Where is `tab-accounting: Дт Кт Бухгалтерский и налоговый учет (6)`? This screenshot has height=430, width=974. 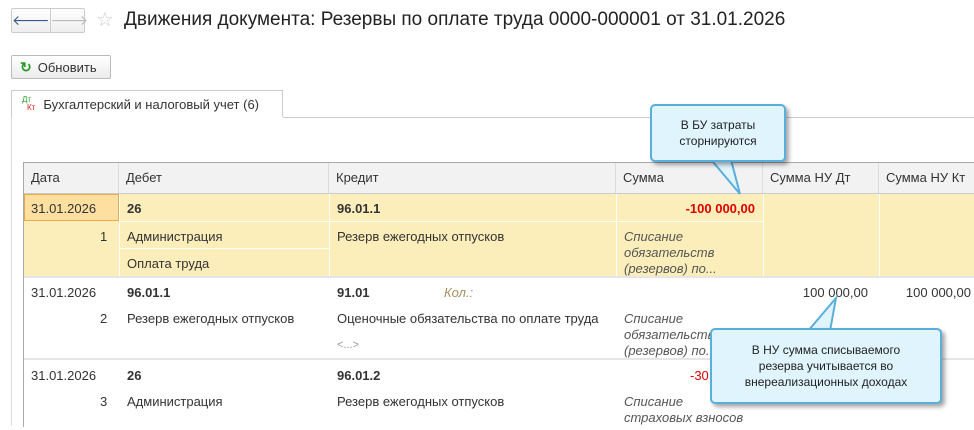
tab-accounting: Дт Кт Бухгалтерский и налоговый учет (6) is located at coordinates (147, 103).